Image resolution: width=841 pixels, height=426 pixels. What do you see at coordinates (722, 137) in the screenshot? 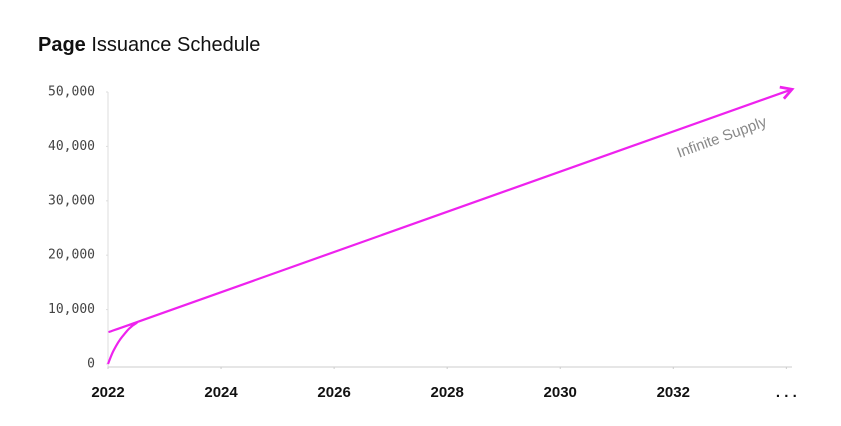
I see `annotation: Infinite Supply` at bounding box center [722, 137].